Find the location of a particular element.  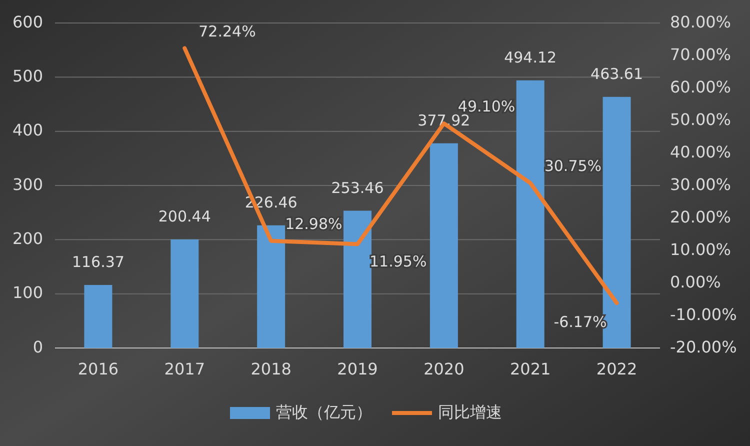

y-tick-label: 100 is located at coordinates (27, 292).